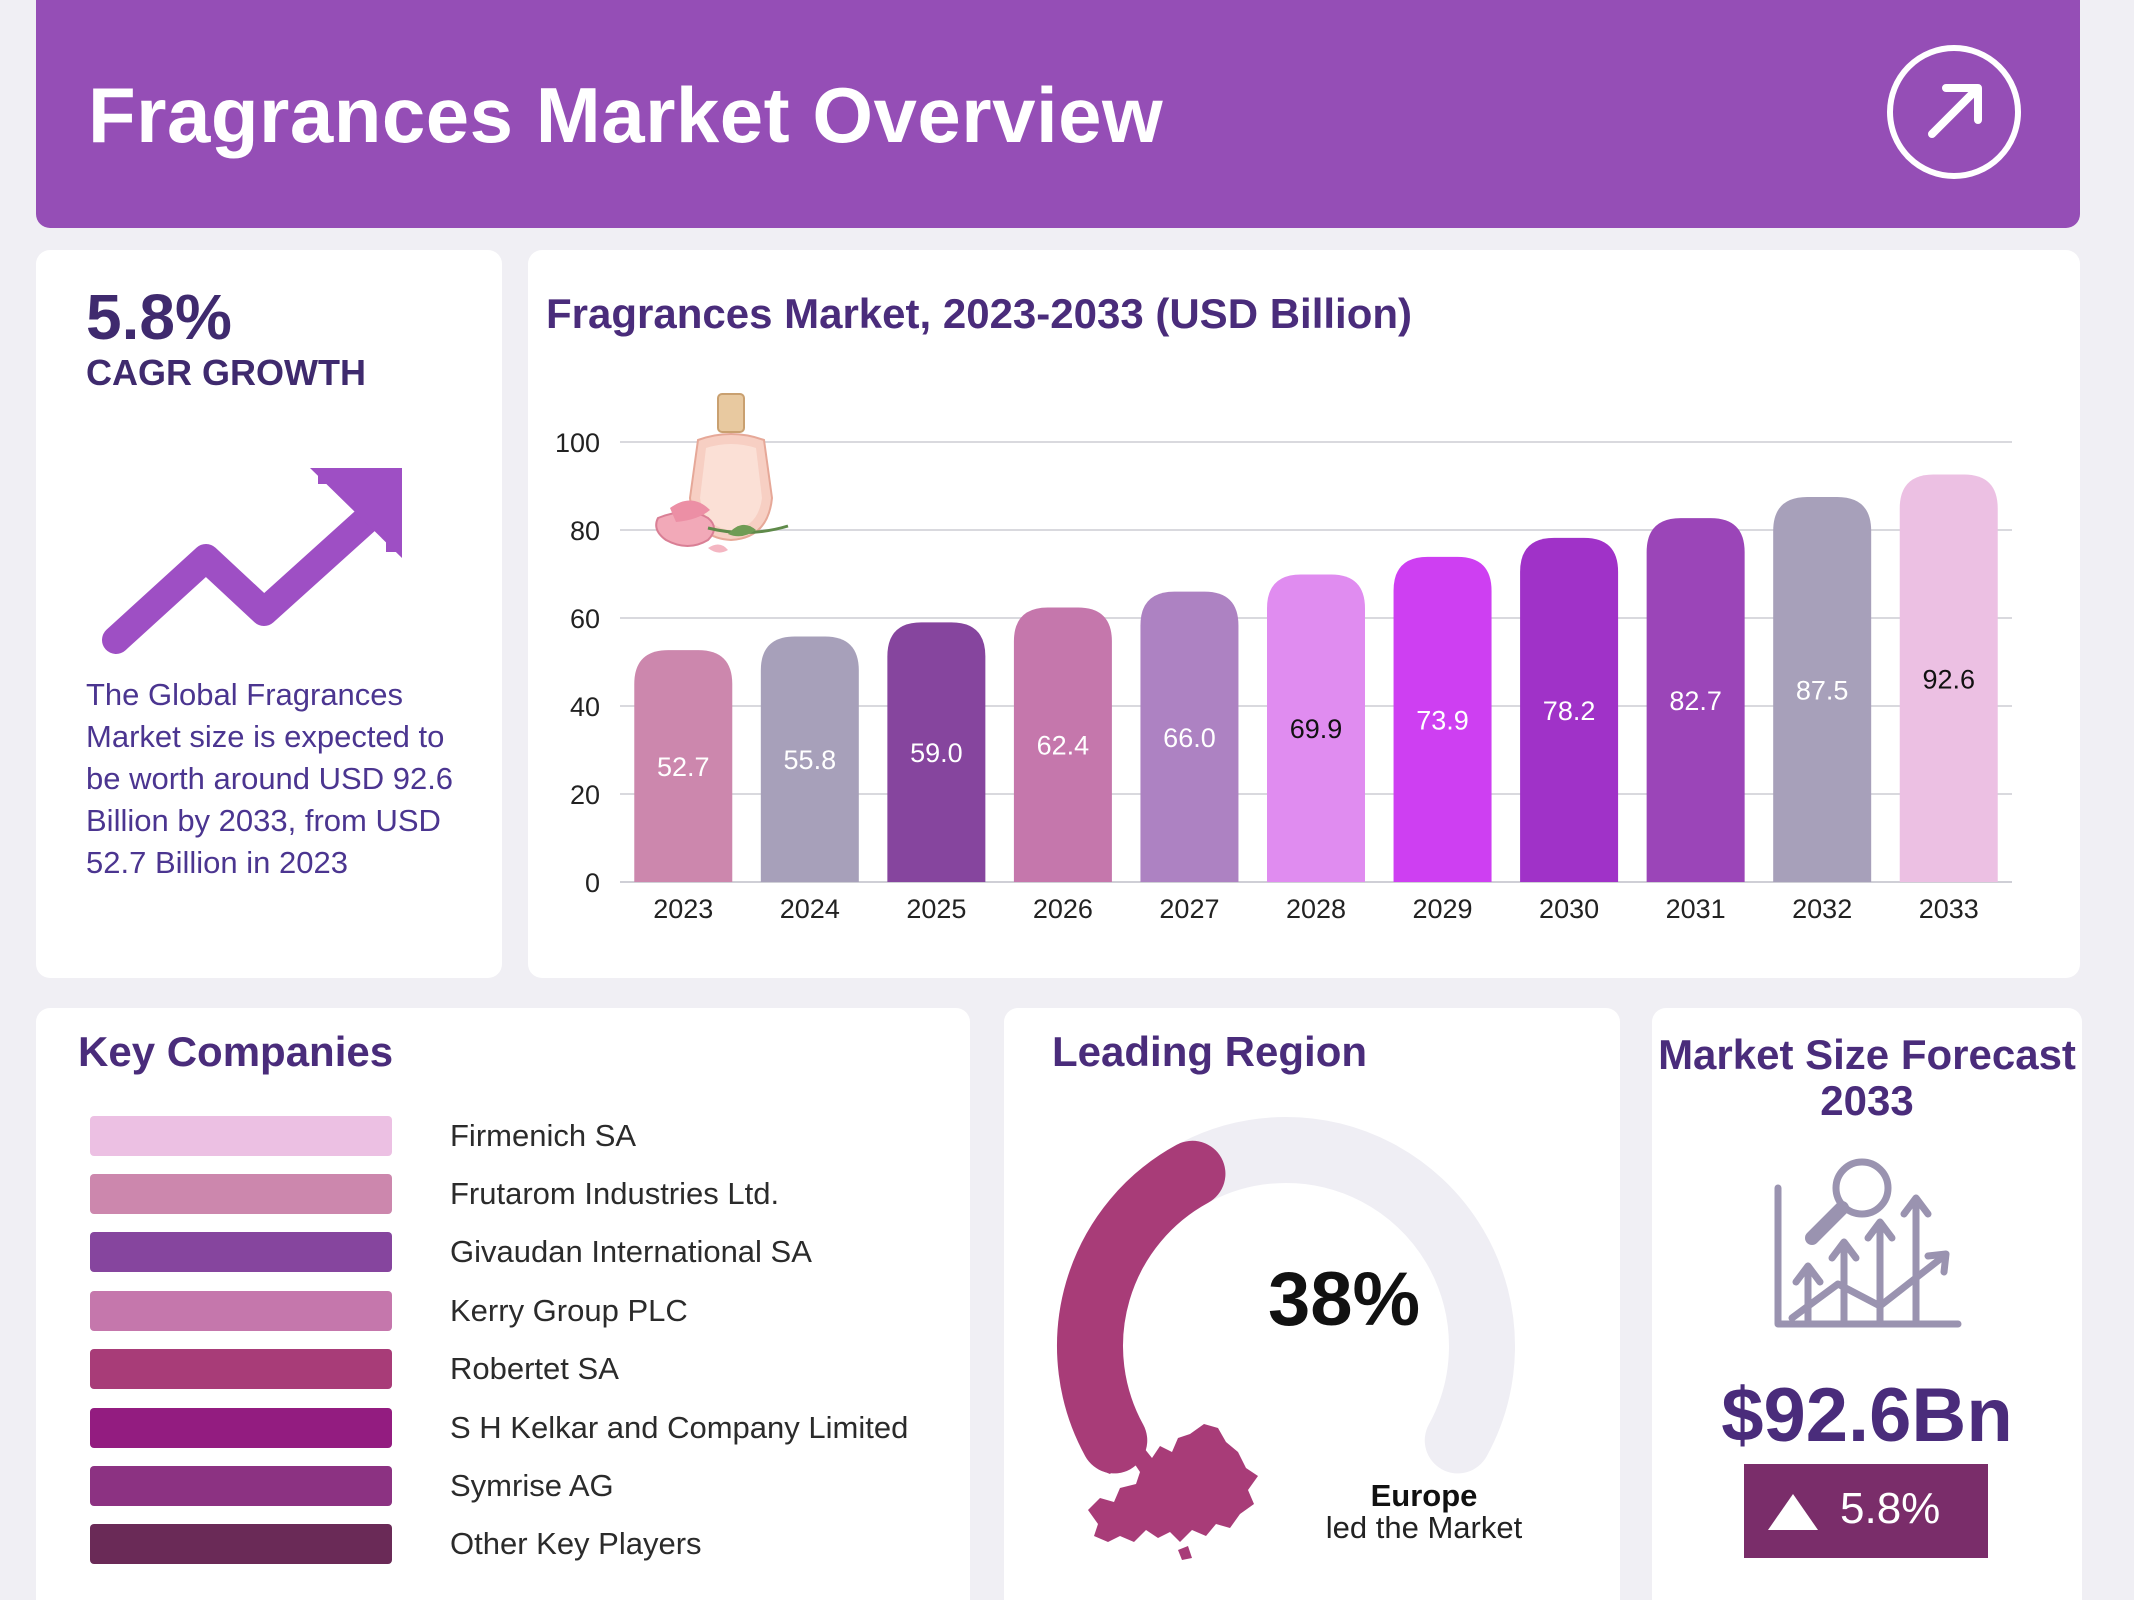 The width and height of the screenshot is (2134, 1600). Describe the element at coordinates (1890, 1508) in the screenshot. I see `growth-badge-value: 5.8%` at that location.